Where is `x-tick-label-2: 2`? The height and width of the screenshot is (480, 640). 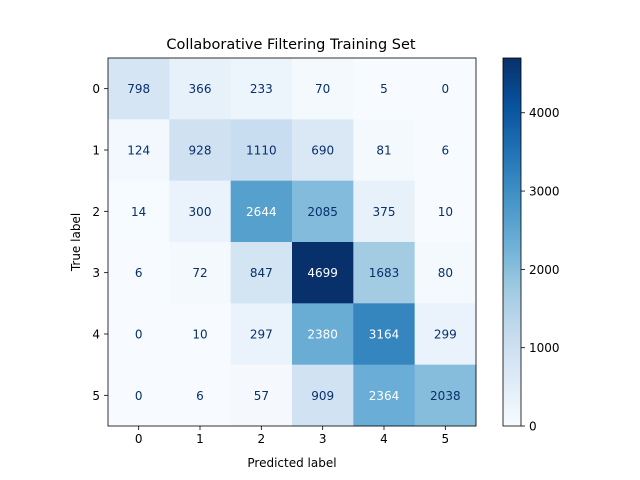 x-tick-label-2: 2 is located at coordinates (262, 439).